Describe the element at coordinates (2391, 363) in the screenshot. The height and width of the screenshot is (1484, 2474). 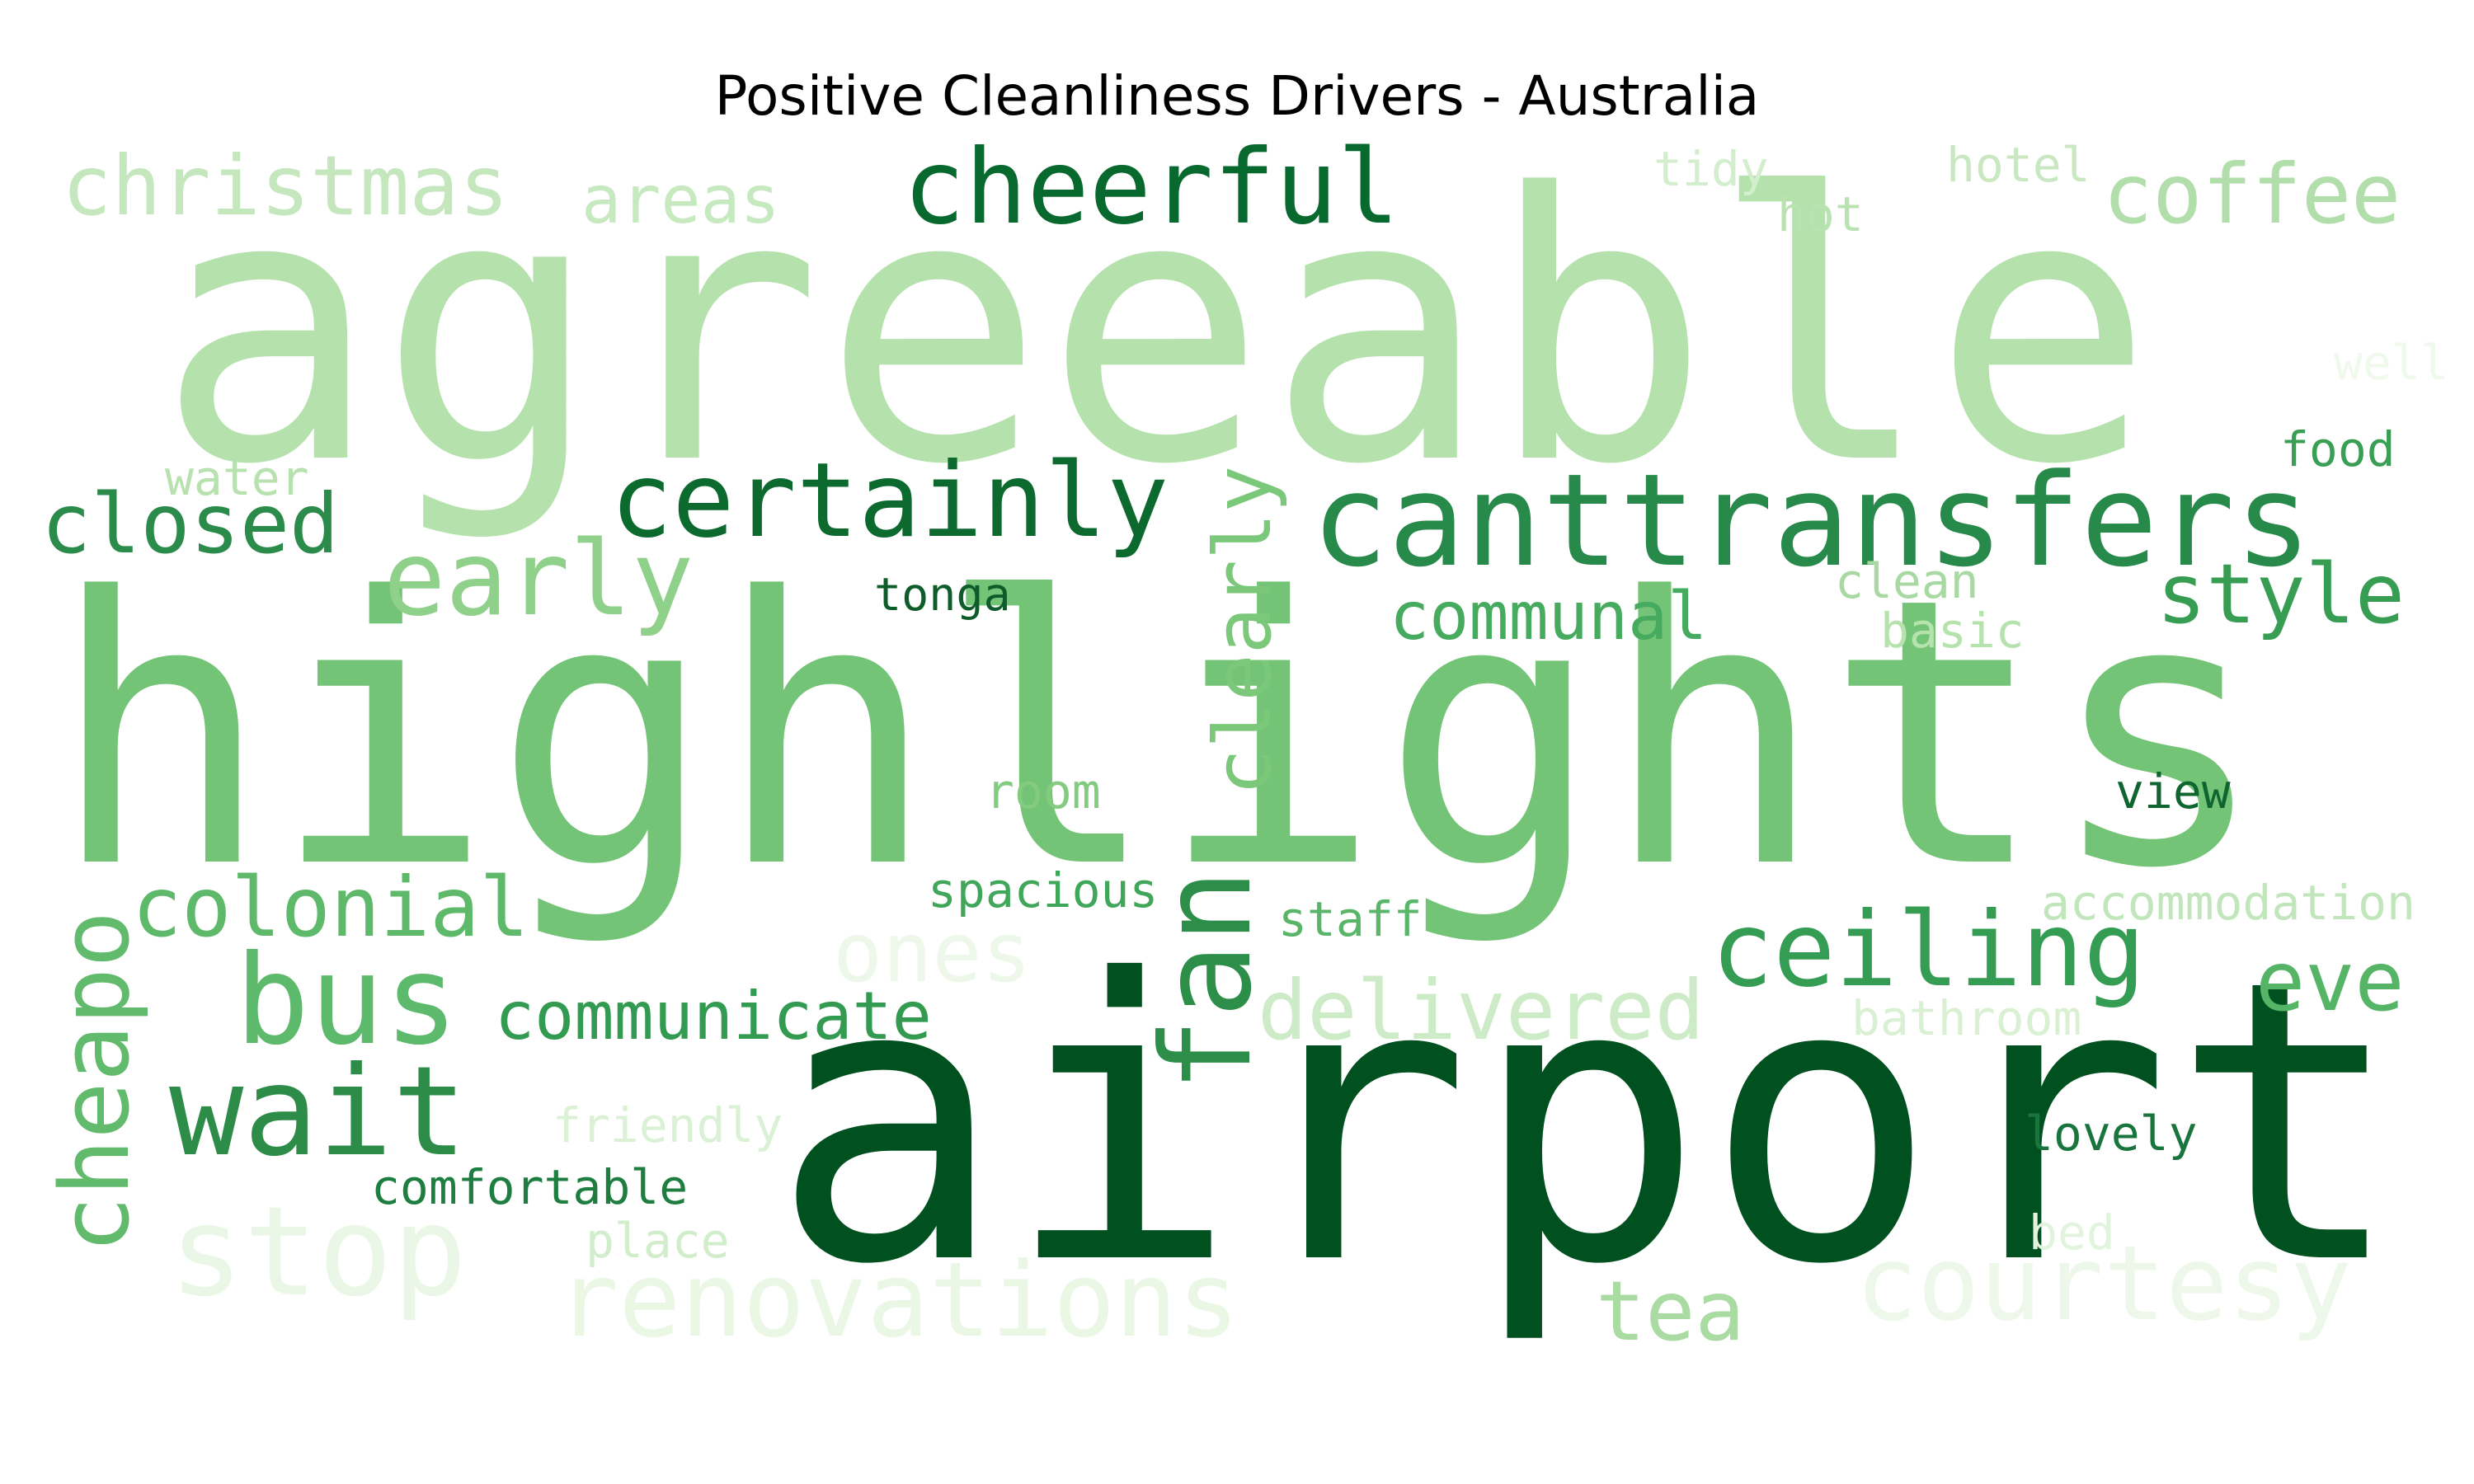
I see `word-well: well` at that location.